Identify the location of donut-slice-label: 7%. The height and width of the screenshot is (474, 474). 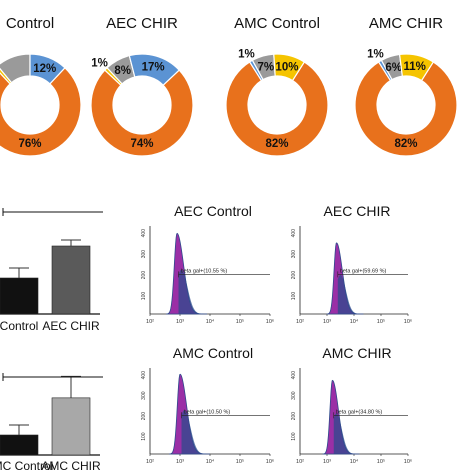
(266, 68).